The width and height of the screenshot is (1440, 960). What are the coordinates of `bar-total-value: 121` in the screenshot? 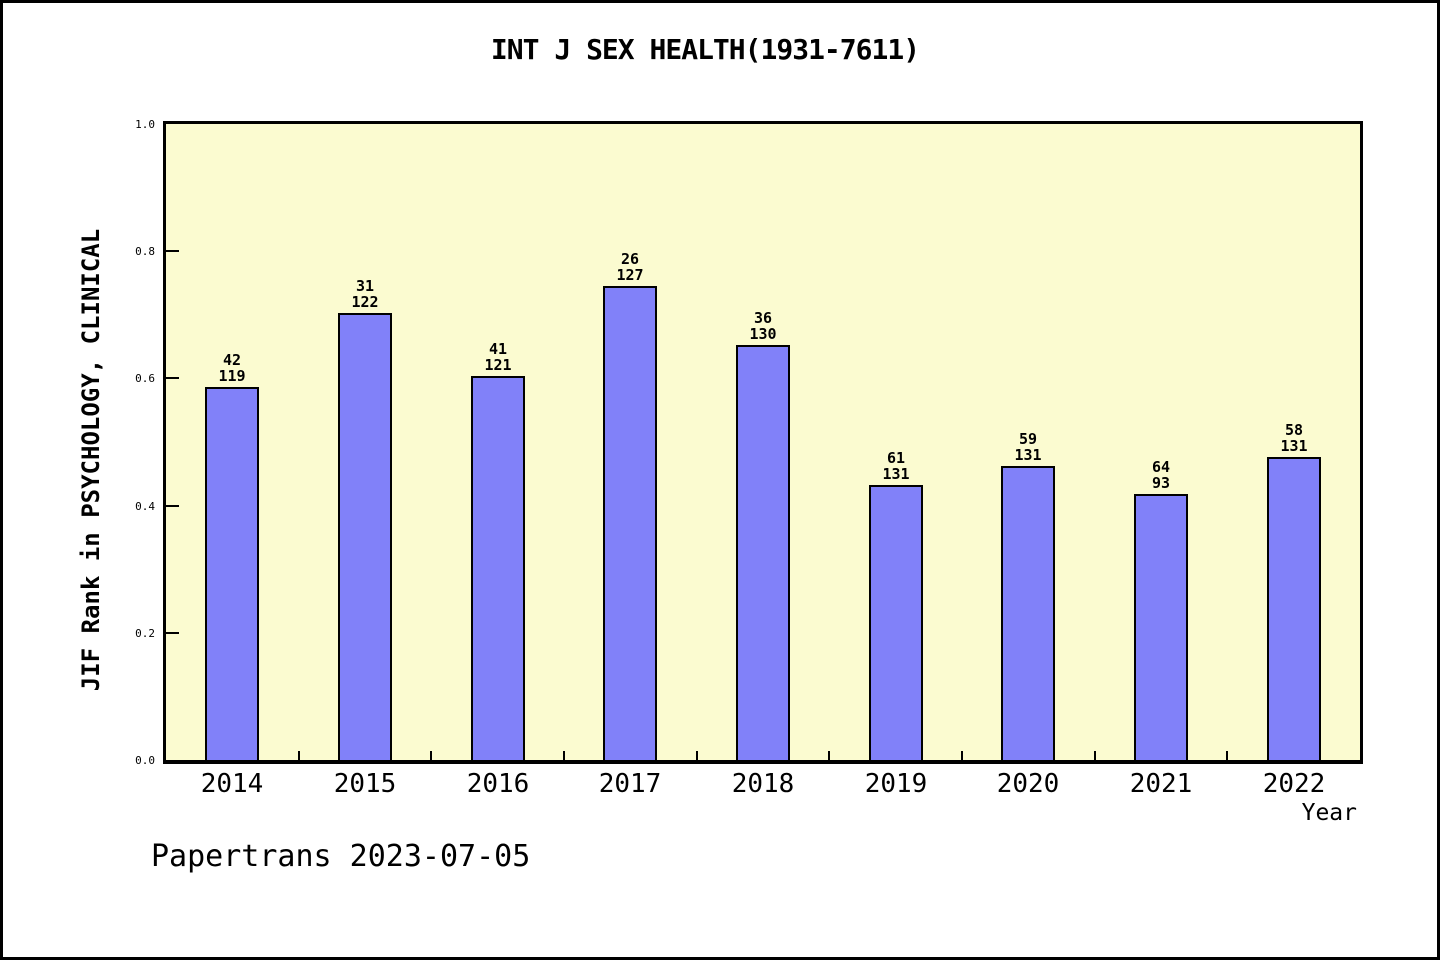 It's located at (498, 365).